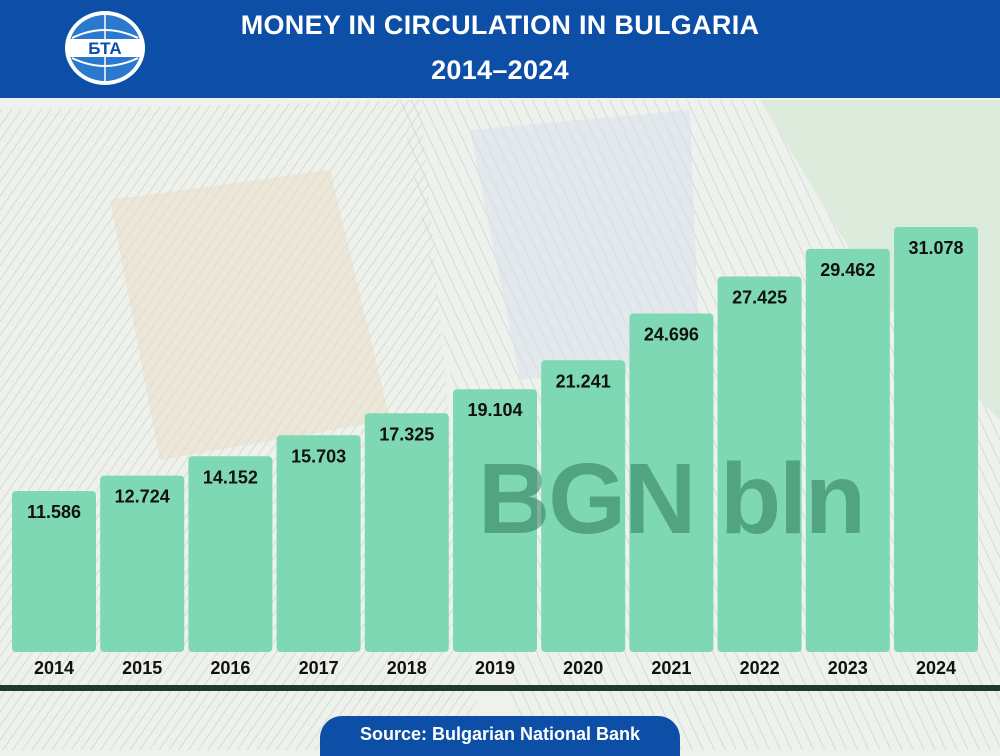 The width and height of the screenshot is (1000, 756). What do you see at coordinates (230, 554) in the screenshot?
I see `bar-2016` at bounding box center [230, 554].